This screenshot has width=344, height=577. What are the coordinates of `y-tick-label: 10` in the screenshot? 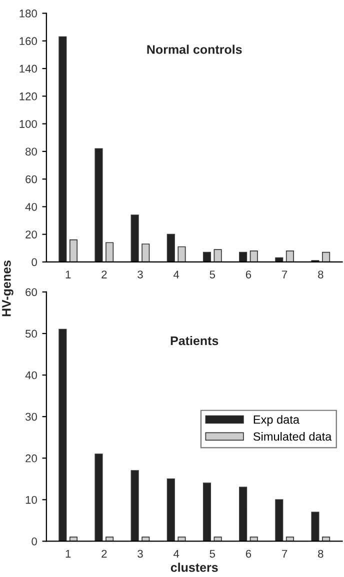 It's located at (31, 500).